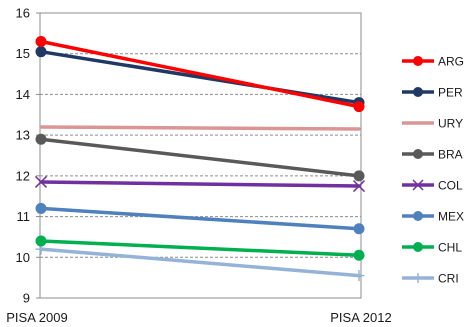  What do you see at coordinates (24, 216) in the screenshot?
I see `y-tick-label-11: 11` at bounding box center [24, 216].